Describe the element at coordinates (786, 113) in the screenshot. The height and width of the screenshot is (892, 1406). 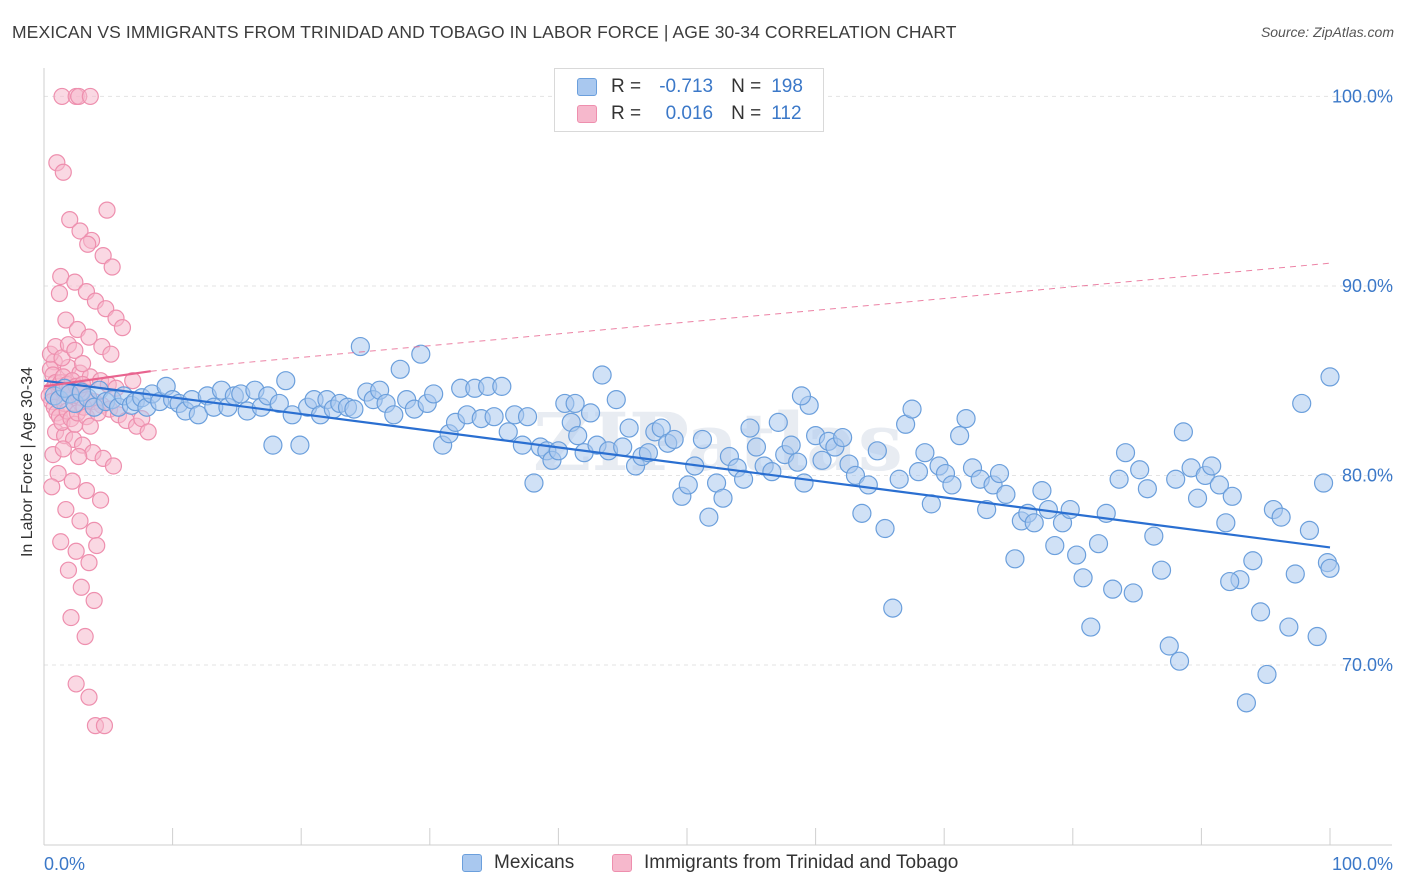
I see `legend-n-value: 112` at that location.